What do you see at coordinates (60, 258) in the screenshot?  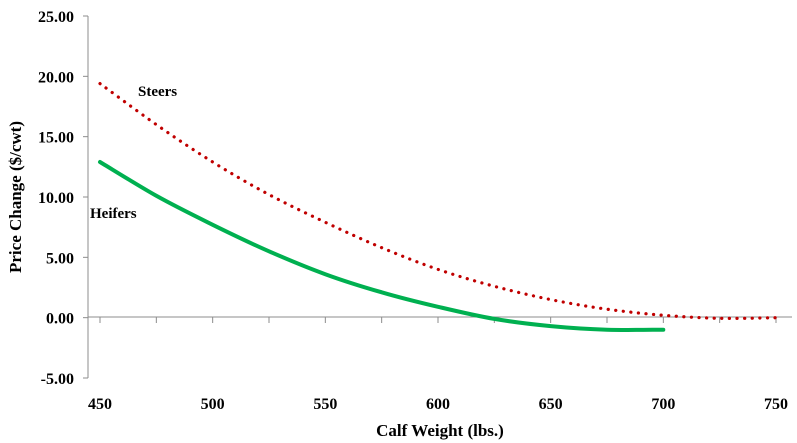 I see `y-tick-label: 5.00` at bounding box center [60, 258].